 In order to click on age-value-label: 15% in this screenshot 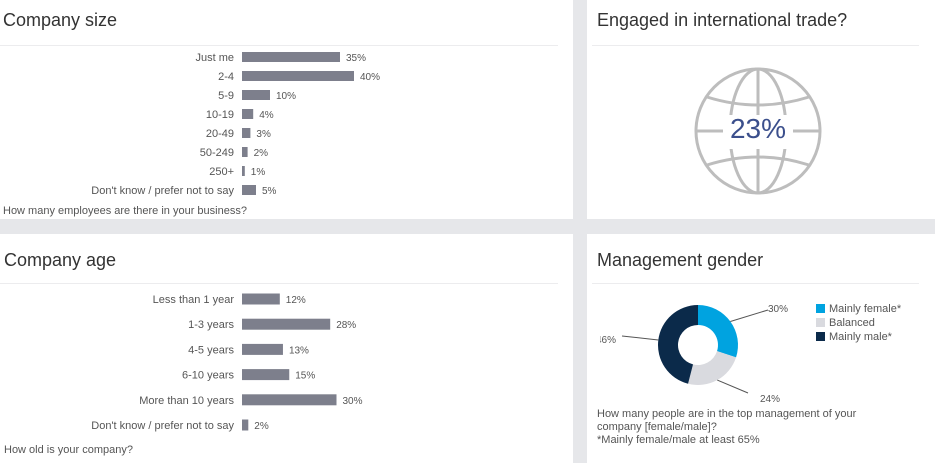, I will do `click(305, 376)`.